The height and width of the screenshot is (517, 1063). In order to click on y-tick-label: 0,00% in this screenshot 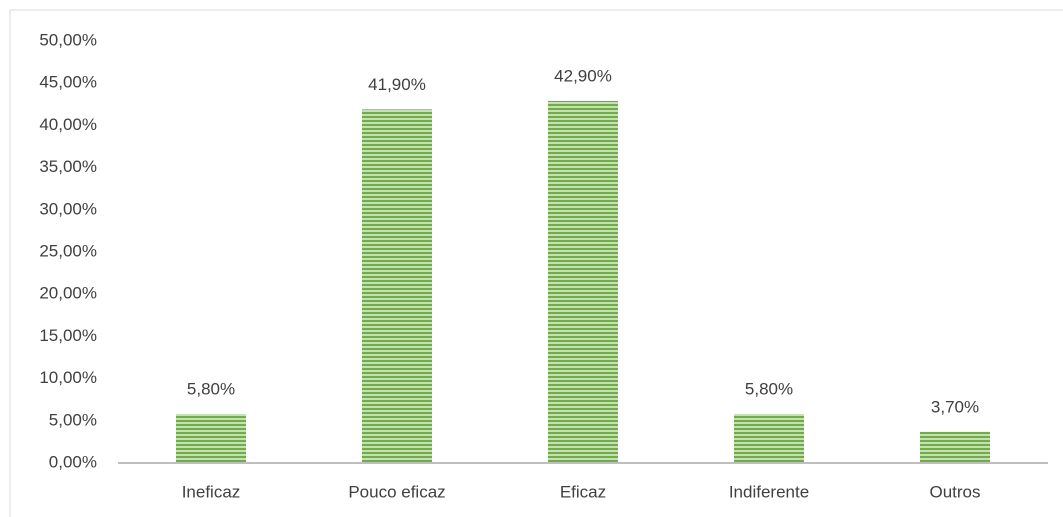, I will do `click(73, 461)`.